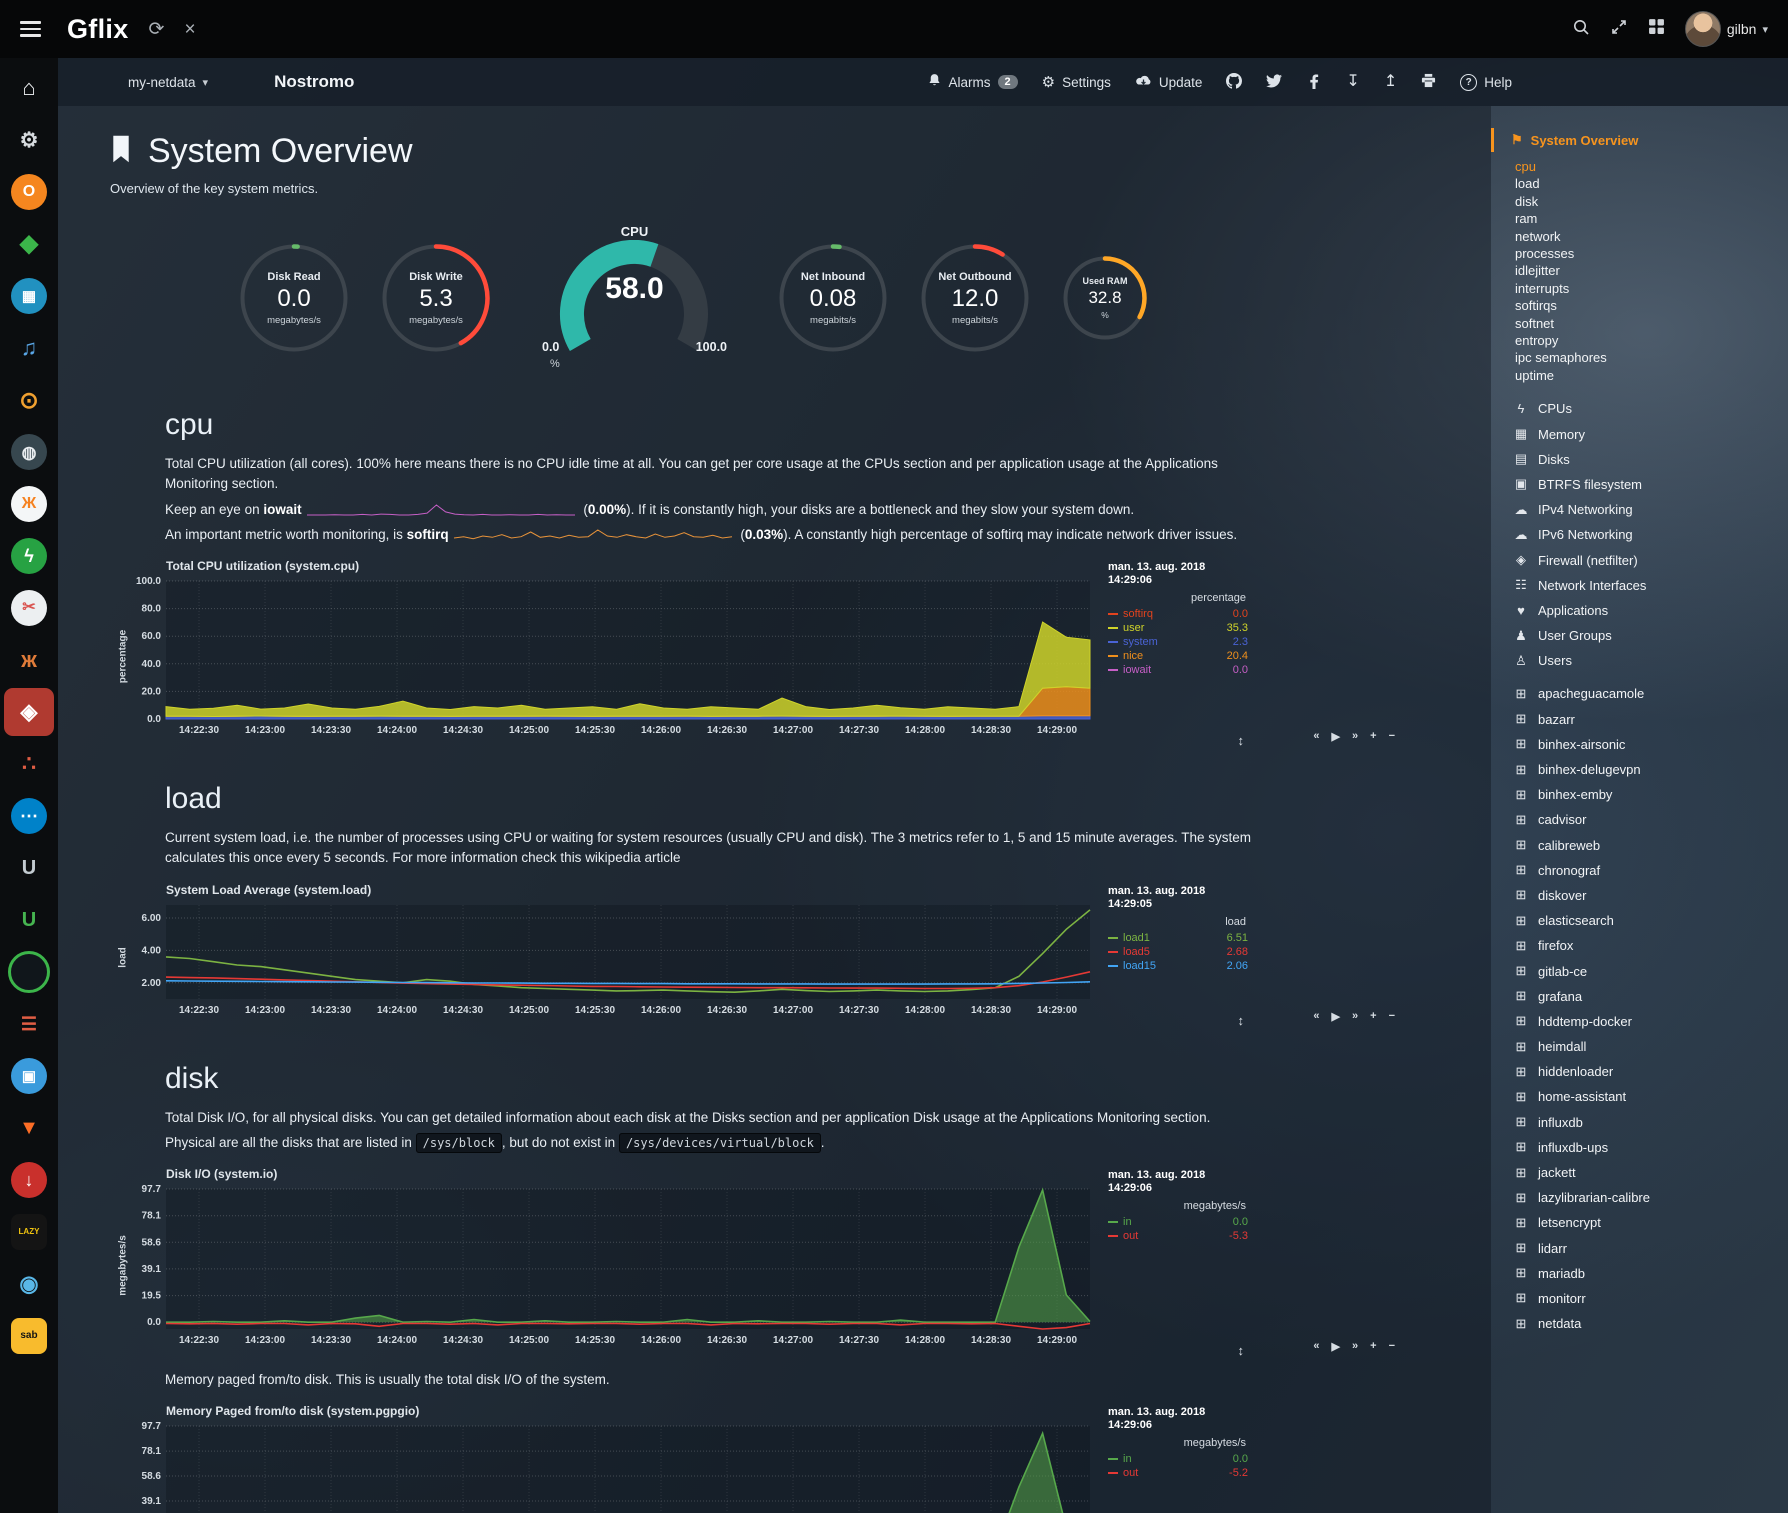 The height and width of the screenshot is (1513, 1788). I want to click on nav-section-user-groups: ♟ User Groups, so click(1650, 635).